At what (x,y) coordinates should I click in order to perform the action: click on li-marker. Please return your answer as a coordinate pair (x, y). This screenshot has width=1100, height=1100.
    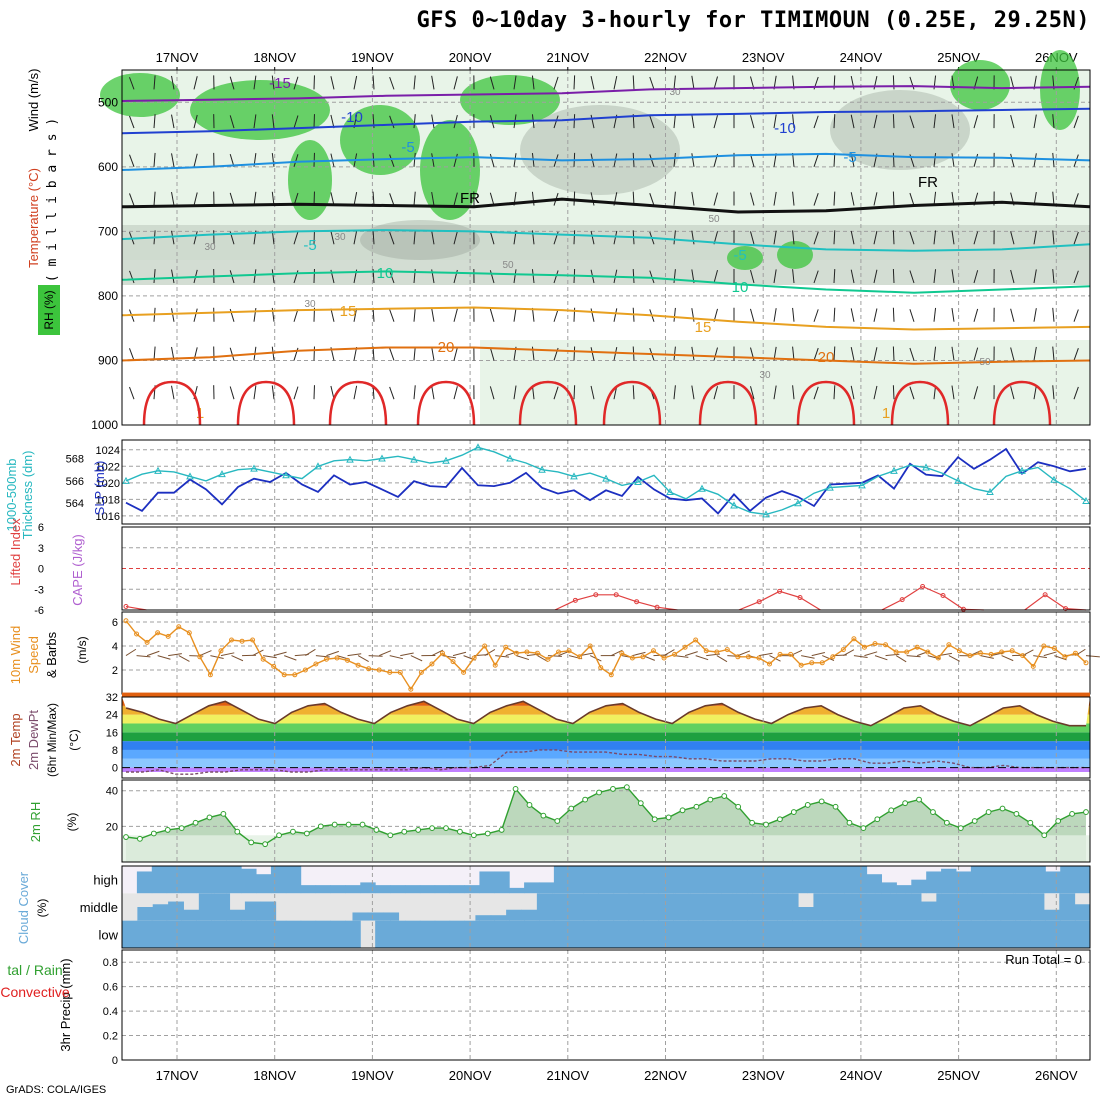
    Looking at the image, I should click on (943, 595).